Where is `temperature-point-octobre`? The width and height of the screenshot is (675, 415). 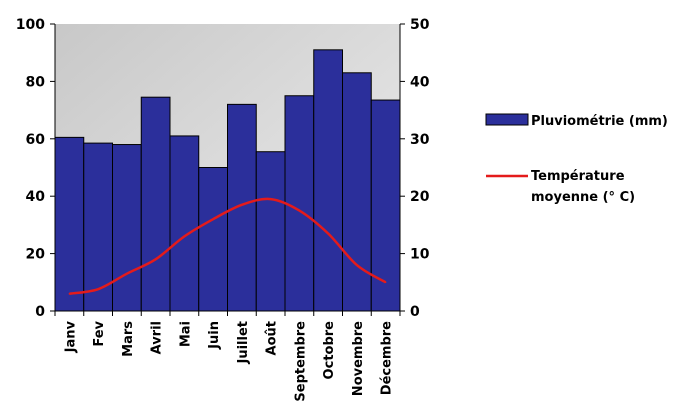 temperature-point-octobre is located at coordinates (328, 233).